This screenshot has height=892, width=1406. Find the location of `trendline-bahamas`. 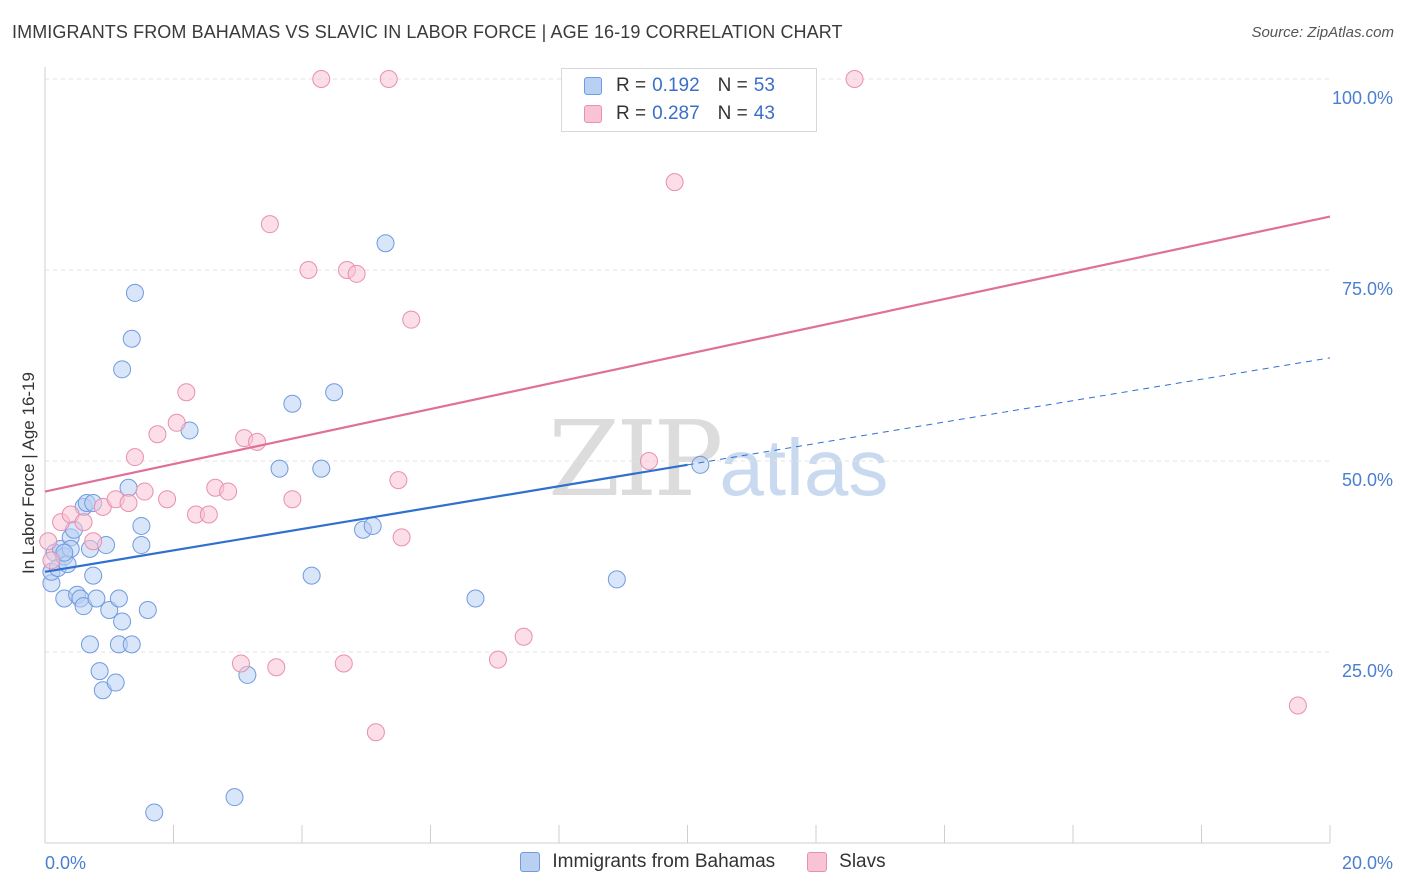

trendline-bahamas is located at coordinates (366, 518).